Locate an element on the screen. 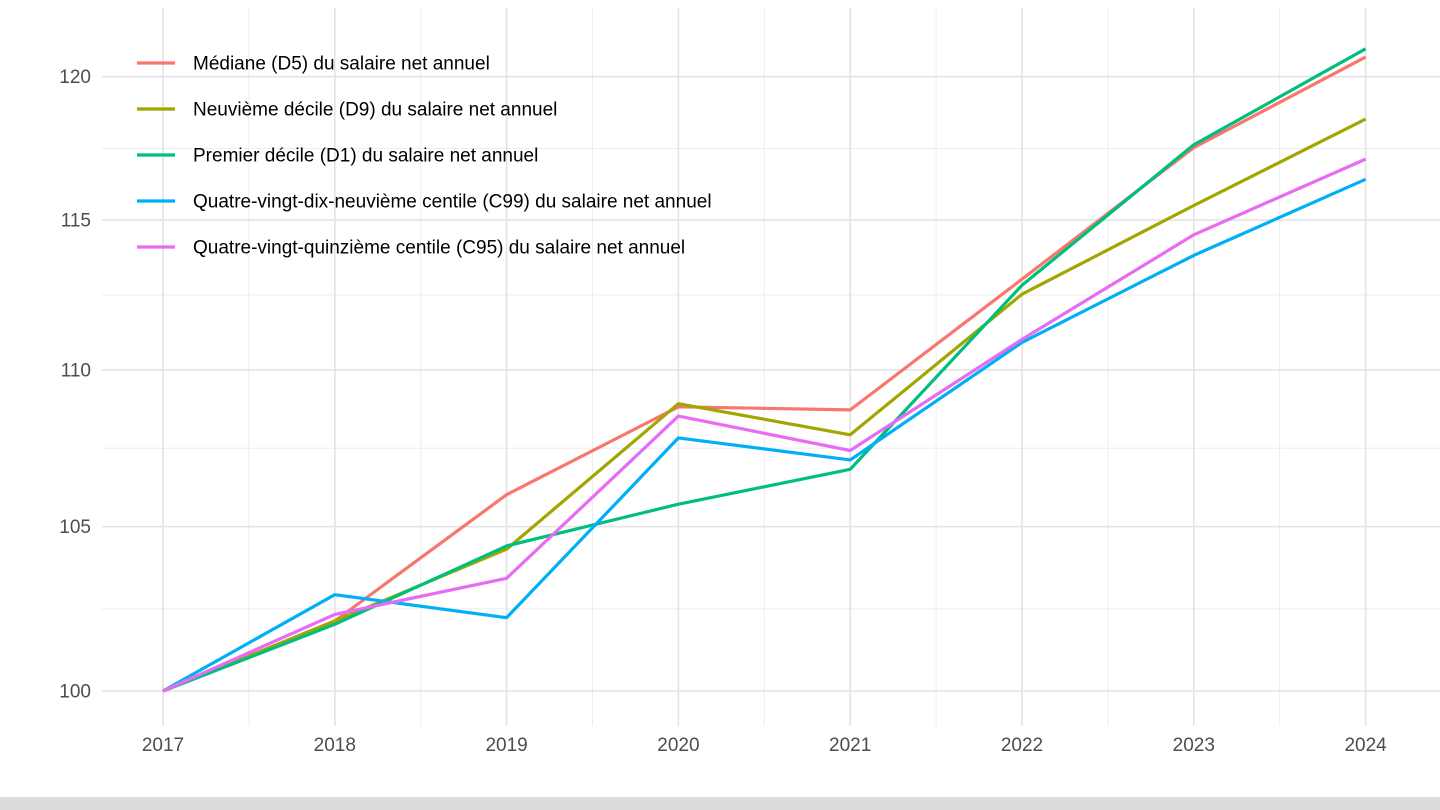 The image size is (1440, 810). x-axis-tick-label: 2023 is located at coordinates (1194, 745).